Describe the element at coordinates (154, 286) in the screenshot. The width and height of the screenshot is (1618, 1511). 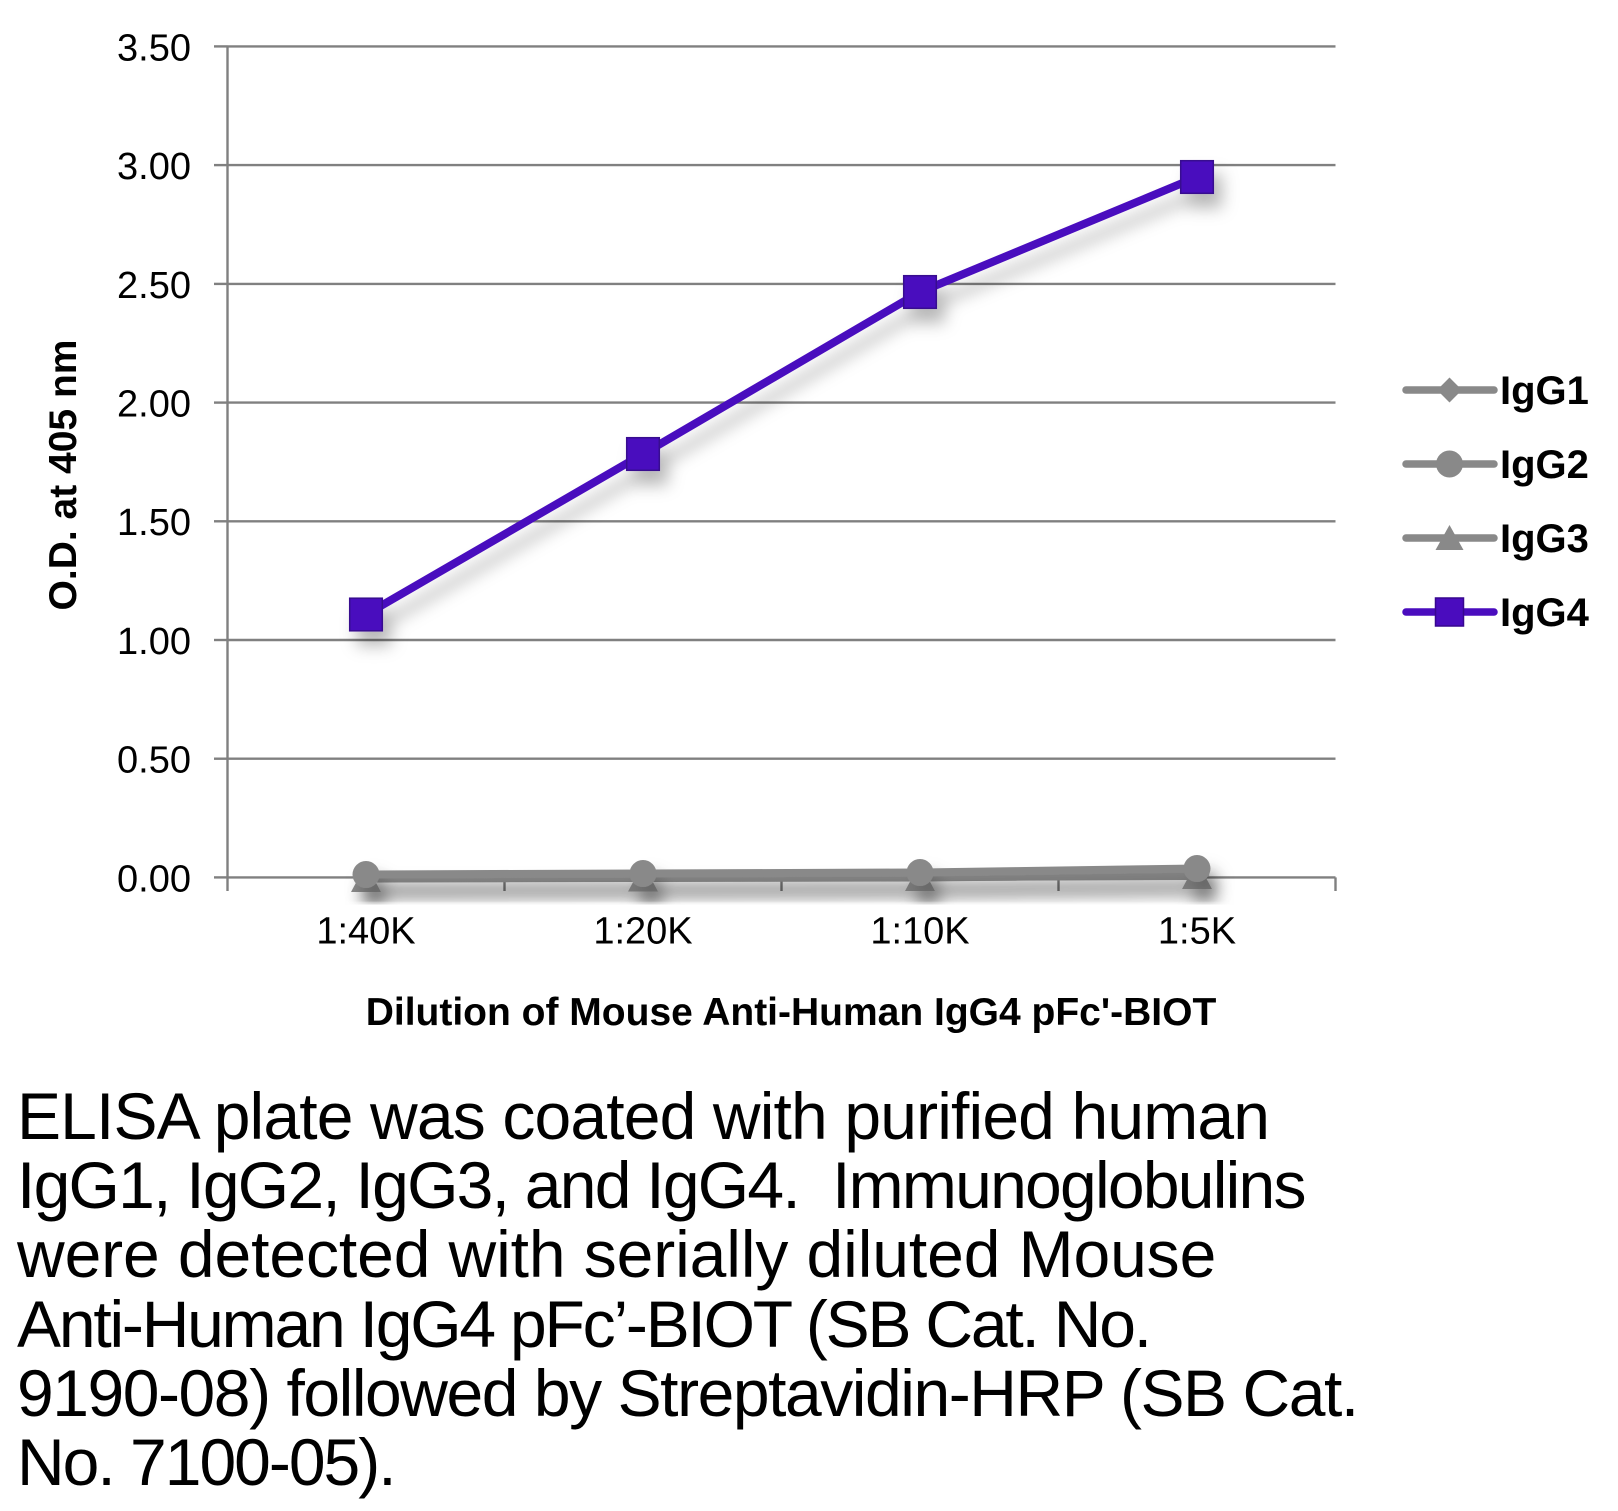
I see `svg-text: 2.50` at that location.